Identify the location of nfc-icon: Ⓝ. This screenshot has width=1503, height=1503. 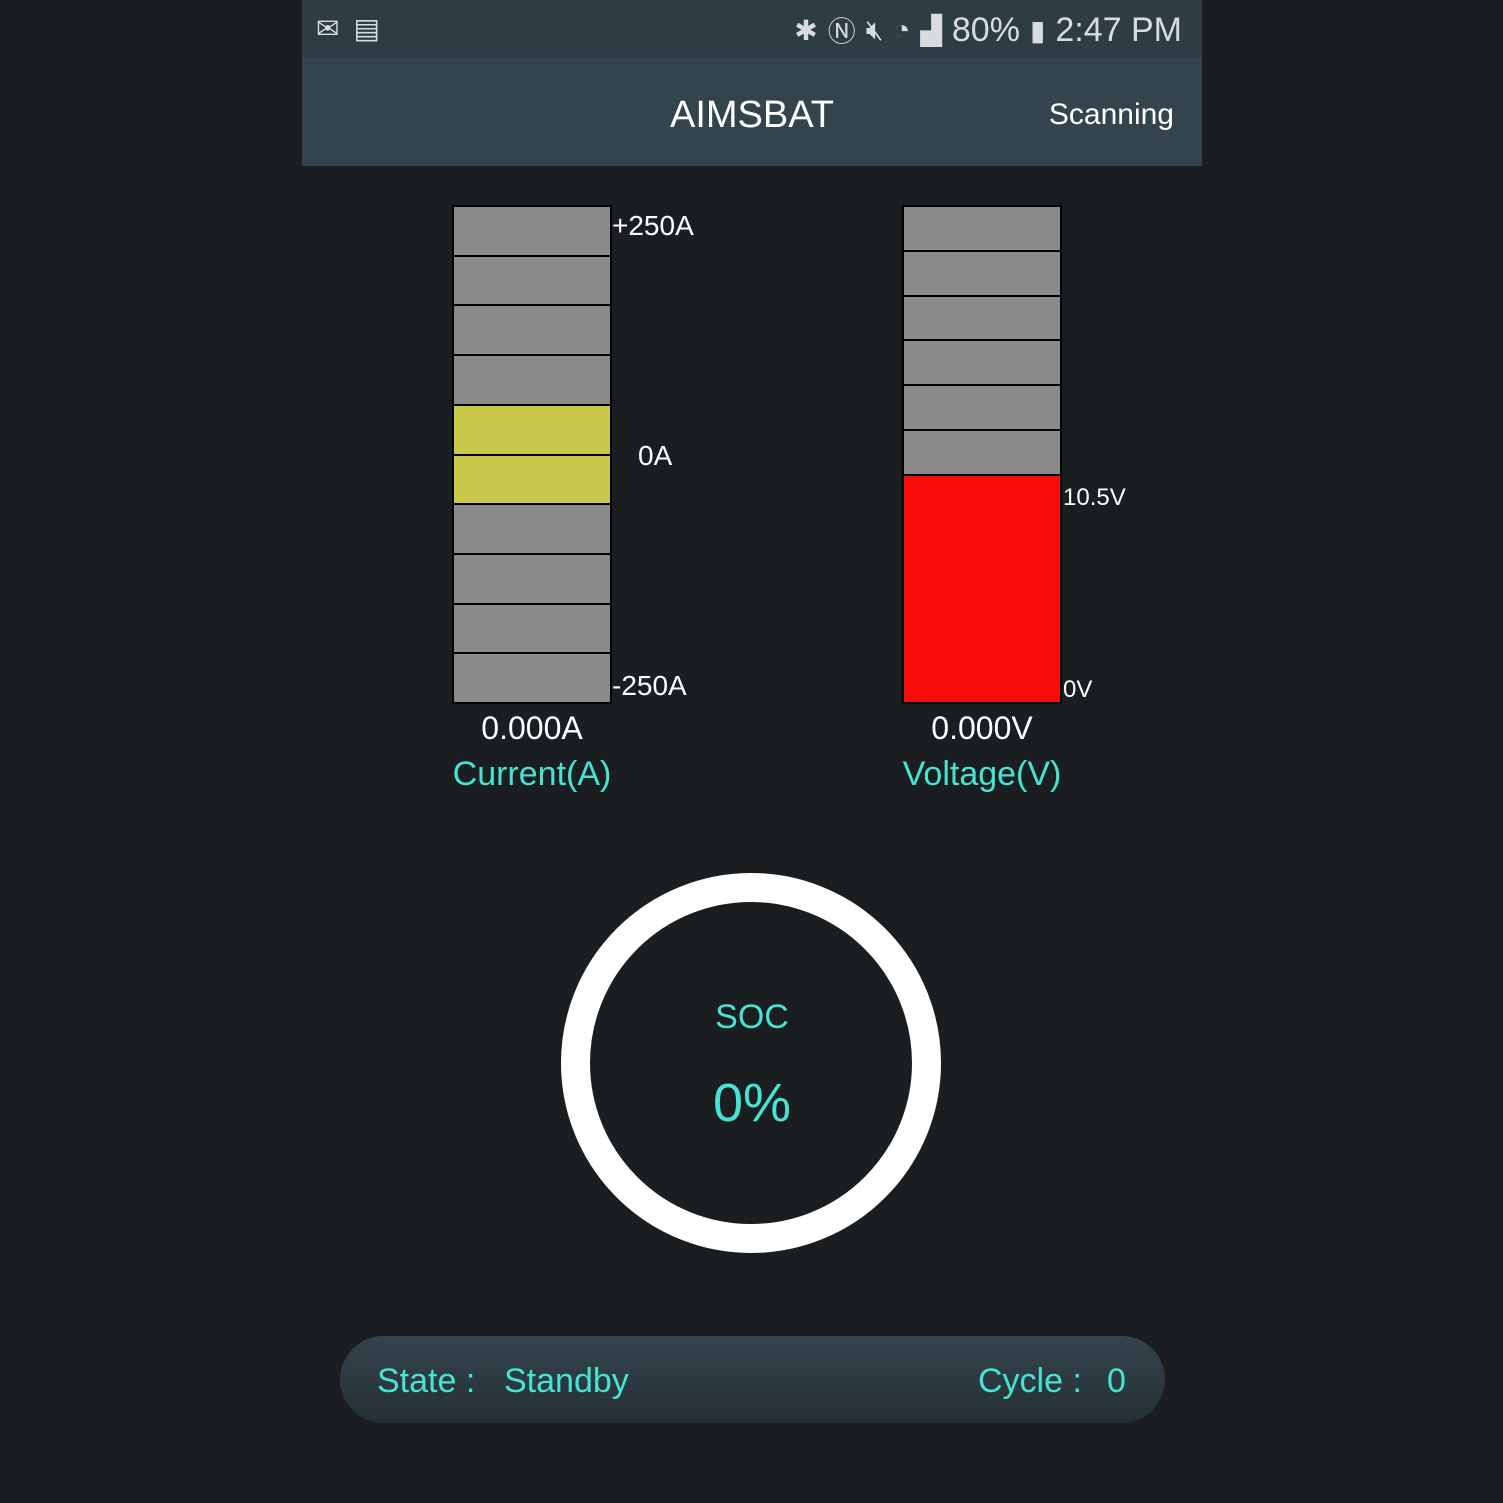
(841, 31).